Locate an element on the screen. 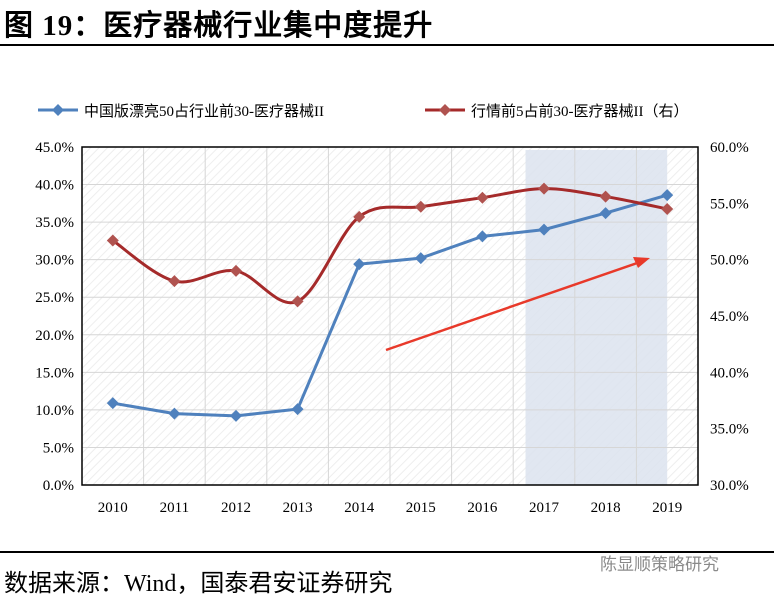  trend-arrow is located at coordinates (513, 306).